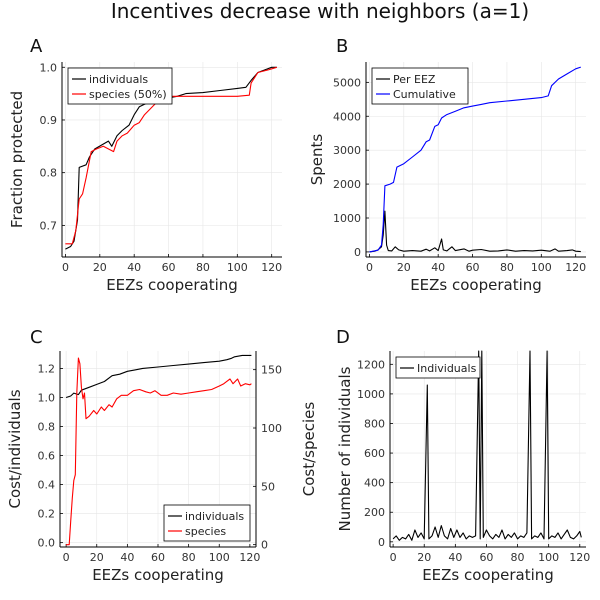 Image resolution: width=600 pixels, height=600 pixels. Describe the element at coordinates (47, 456) in the screenshot. I see `y-tick-label-c: 0.6` at that location.